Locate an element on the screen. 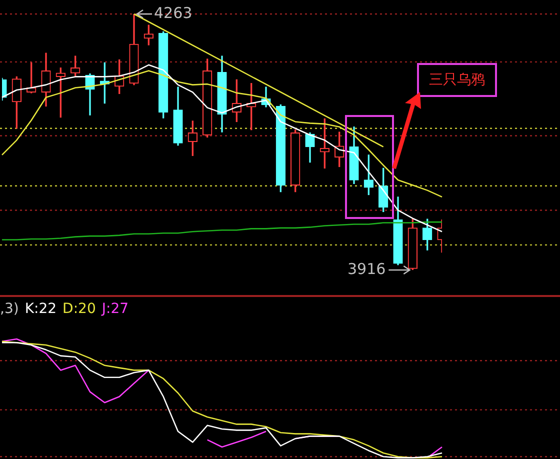  annotation: 三只乌鸦 is located at coordinates (457, 80).